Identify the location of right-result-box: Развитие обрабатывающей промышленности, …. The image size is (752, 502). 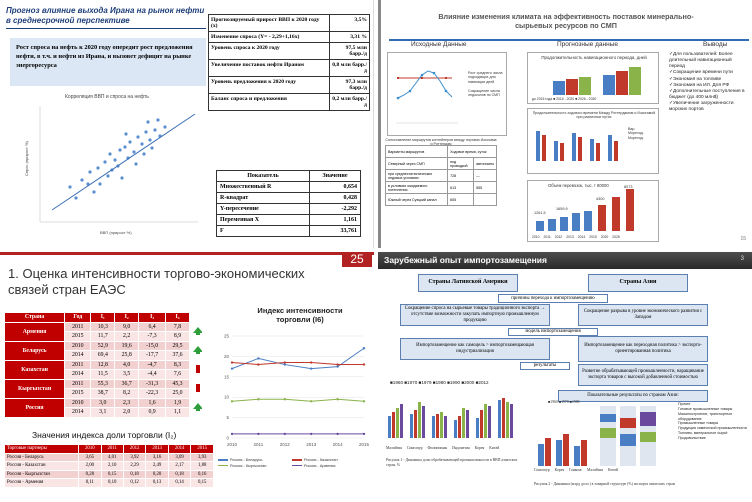
(643, 375).